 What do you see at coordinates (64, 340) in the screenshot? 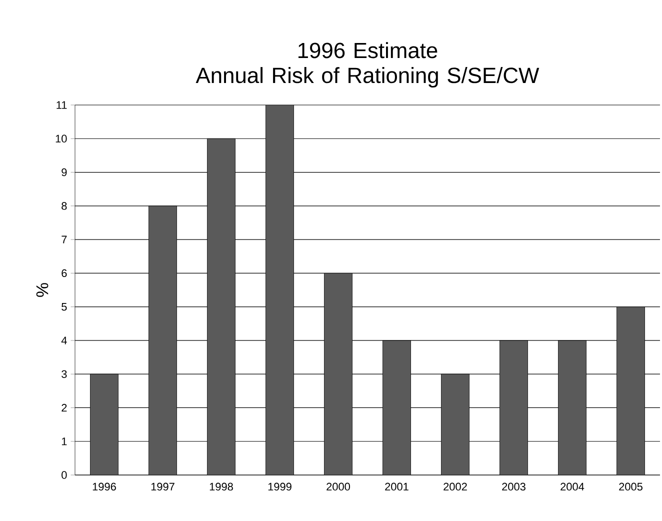
I see `y-tick-label: 4` at bounding box center [64, 340].